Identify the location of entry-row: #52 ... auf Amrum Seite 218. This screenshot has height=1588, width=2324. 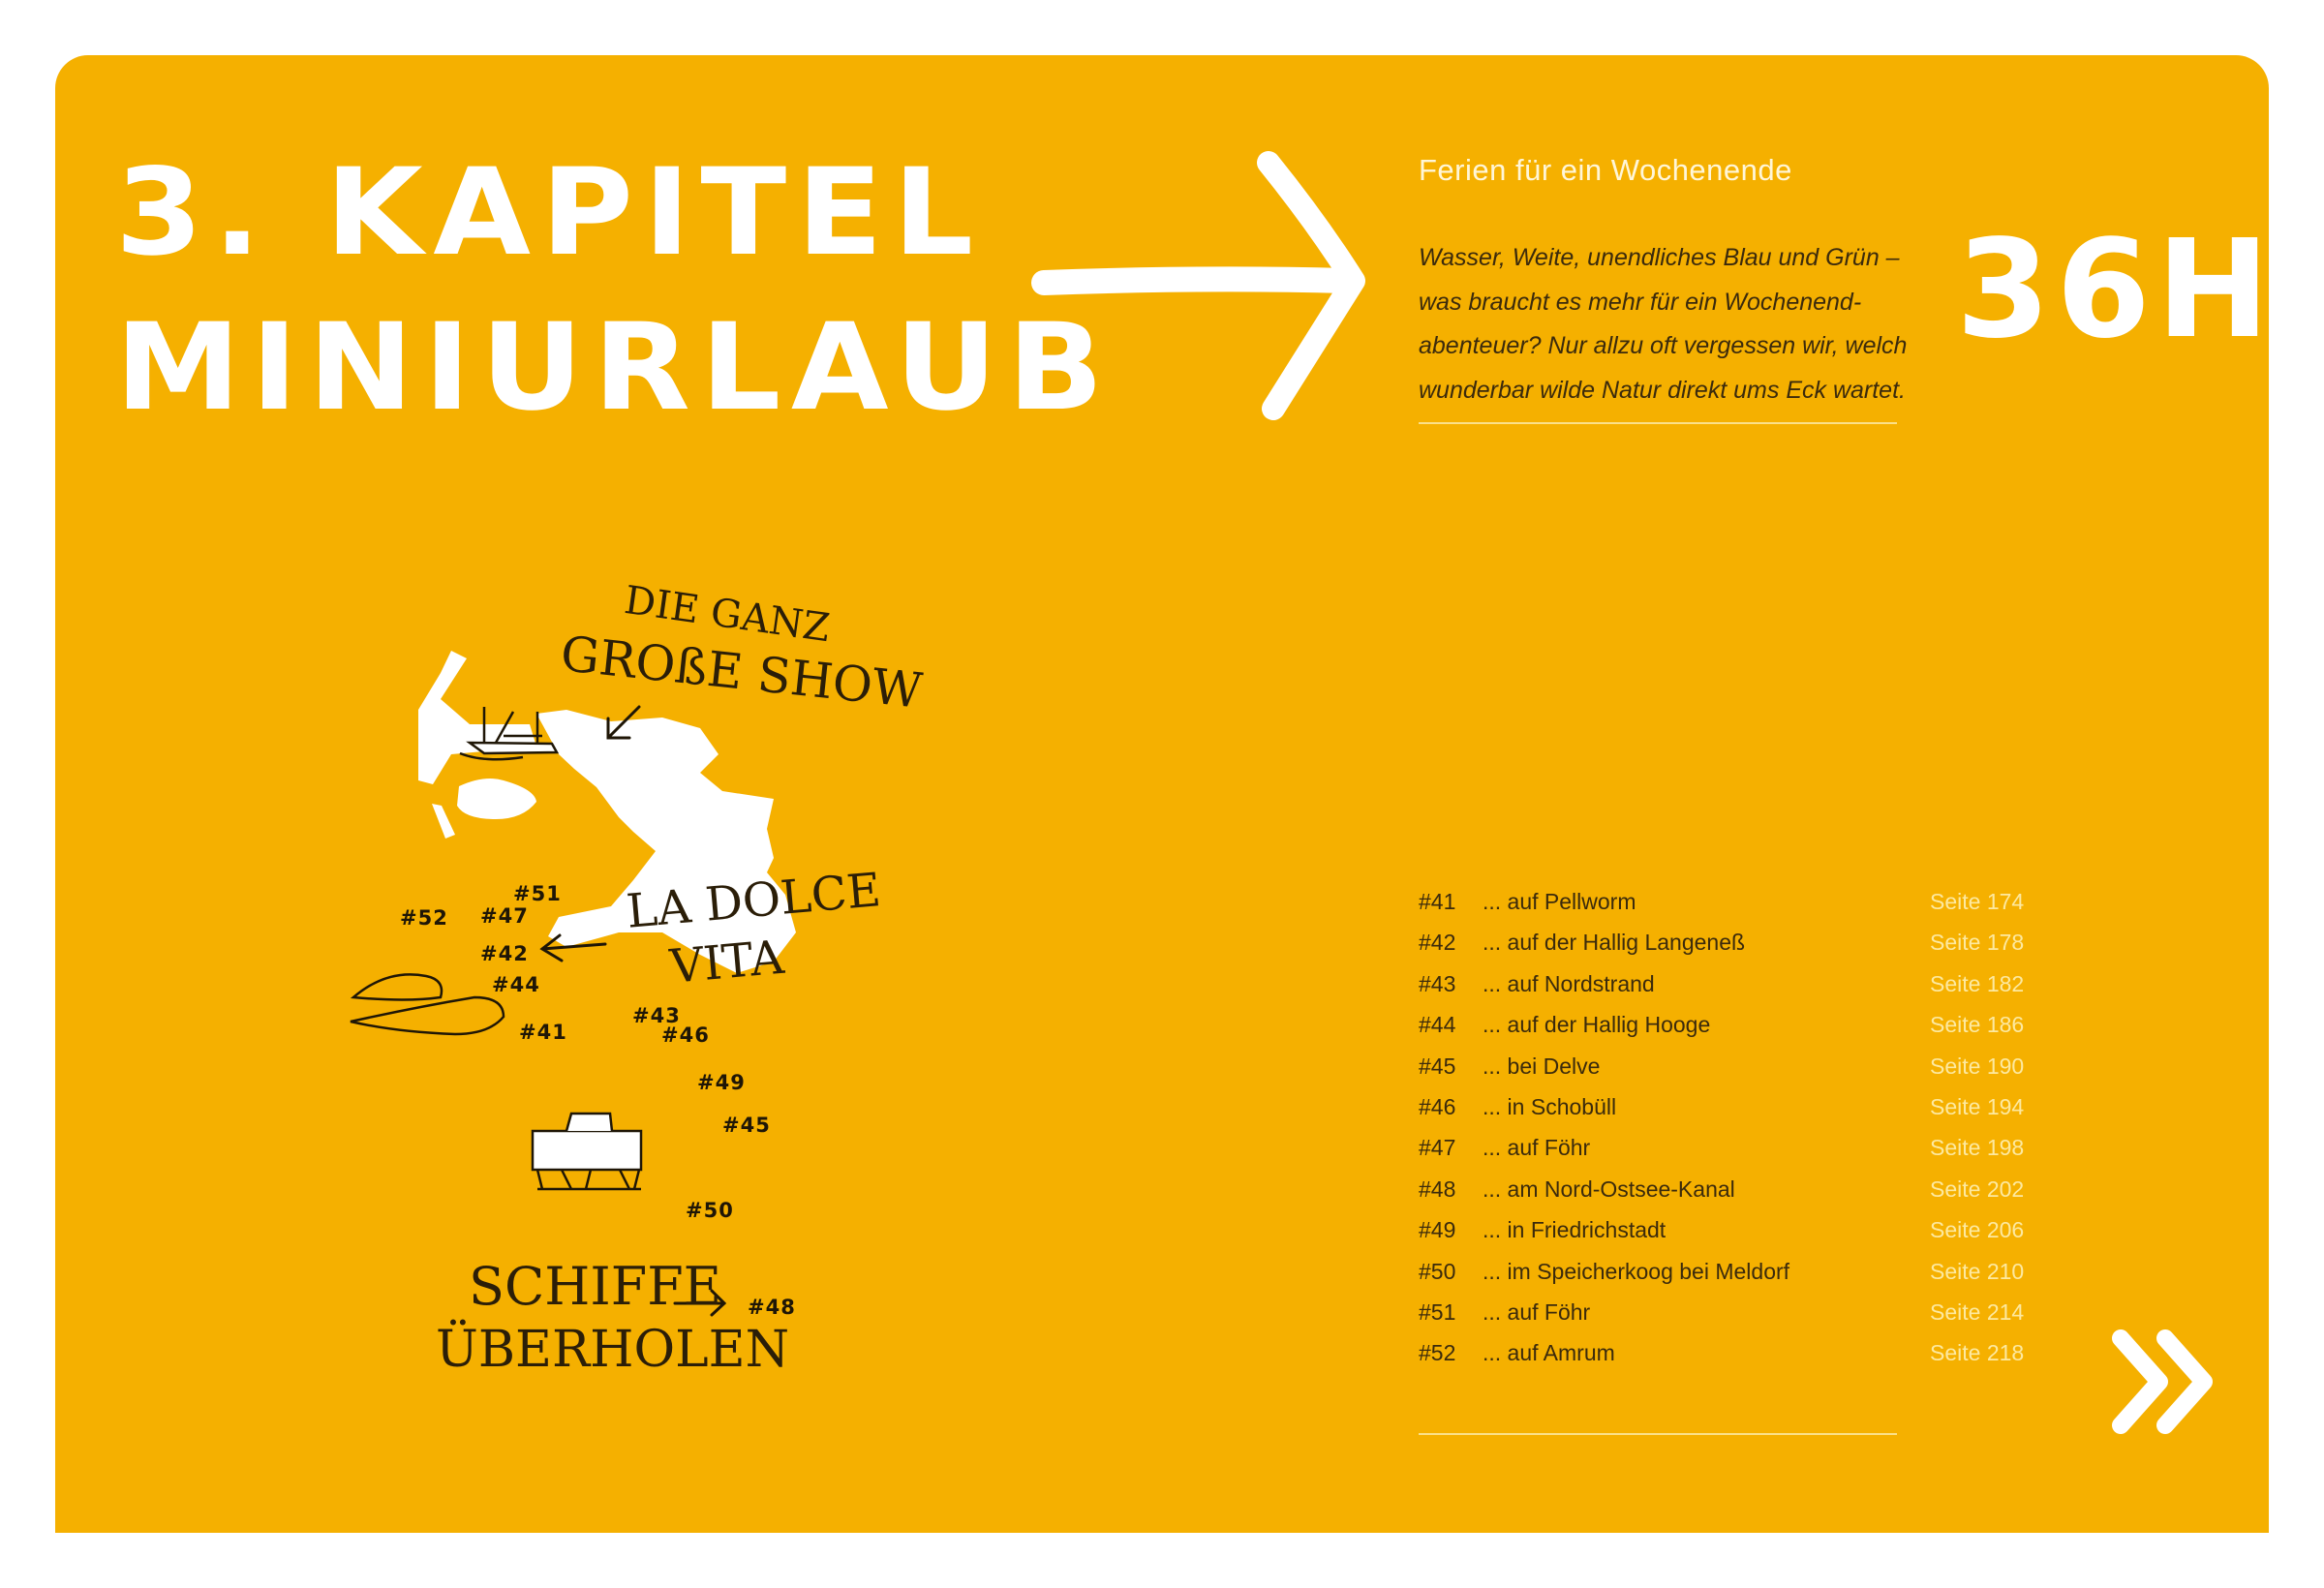
(1729, 1359).